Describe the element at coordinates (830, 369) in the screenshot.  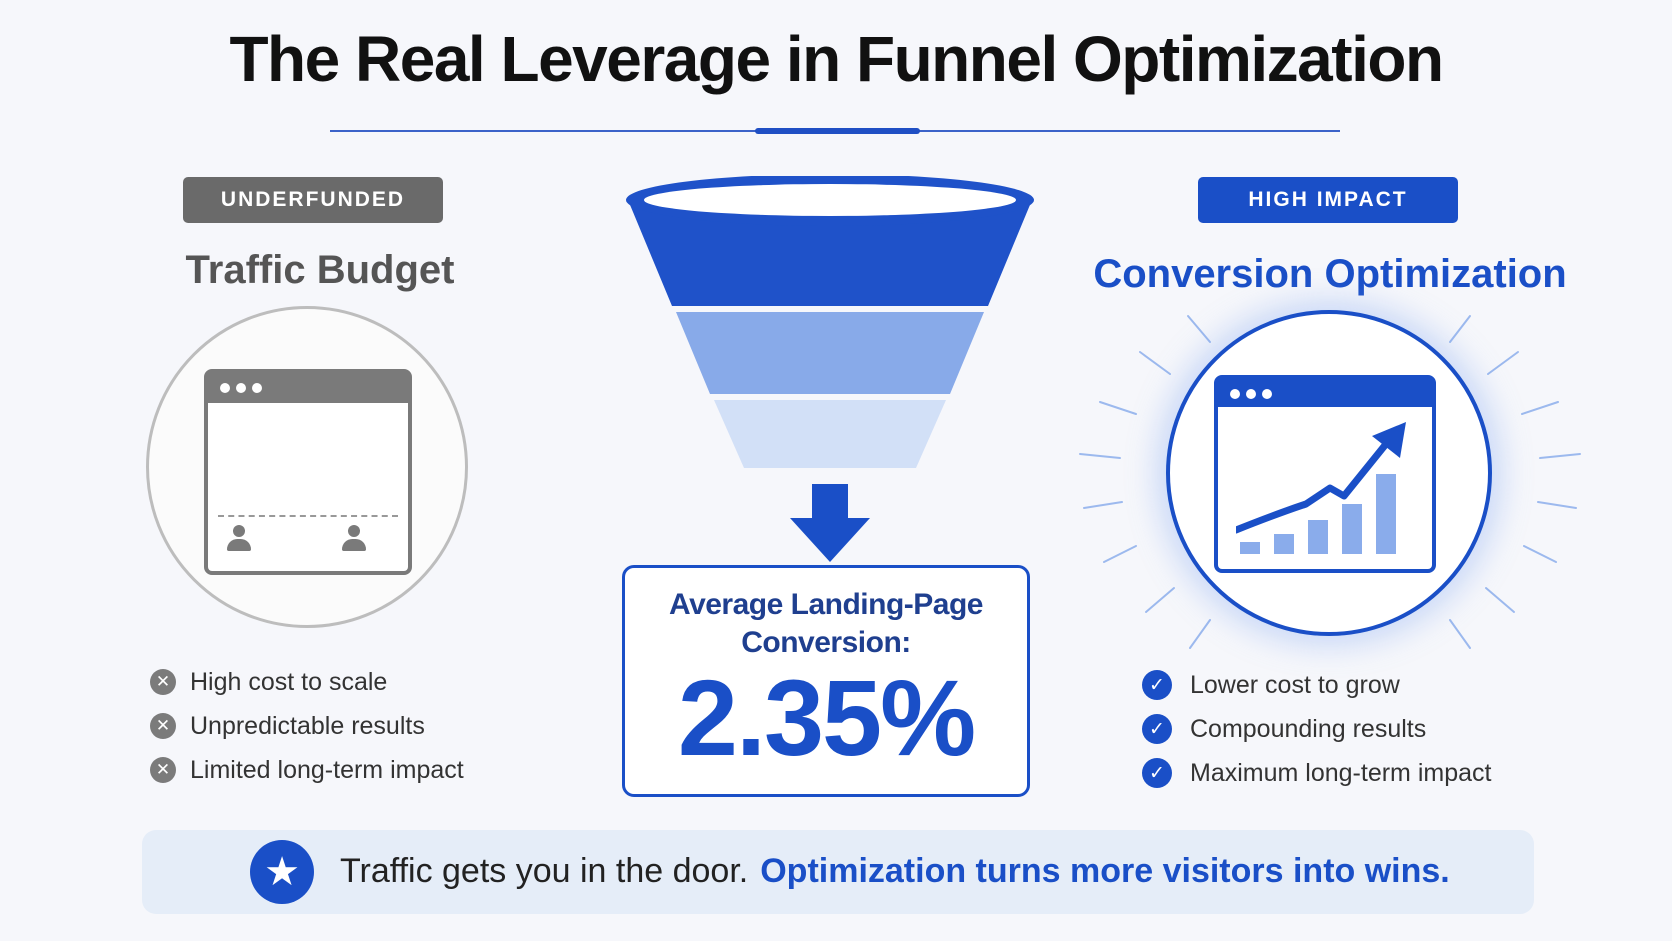
I see `funnel-icon` at that location.